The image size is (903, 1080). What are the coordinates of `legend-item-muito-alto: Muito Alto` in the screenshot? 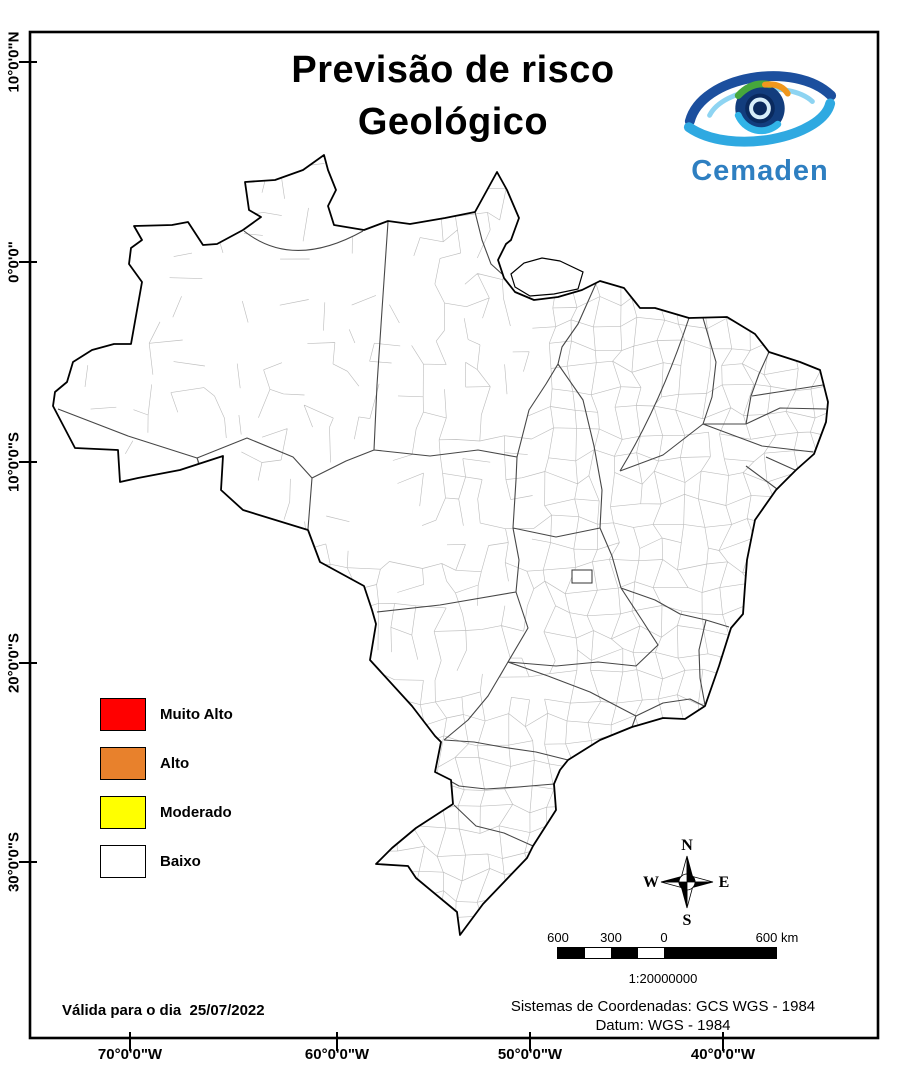 It's located at (166, 714).